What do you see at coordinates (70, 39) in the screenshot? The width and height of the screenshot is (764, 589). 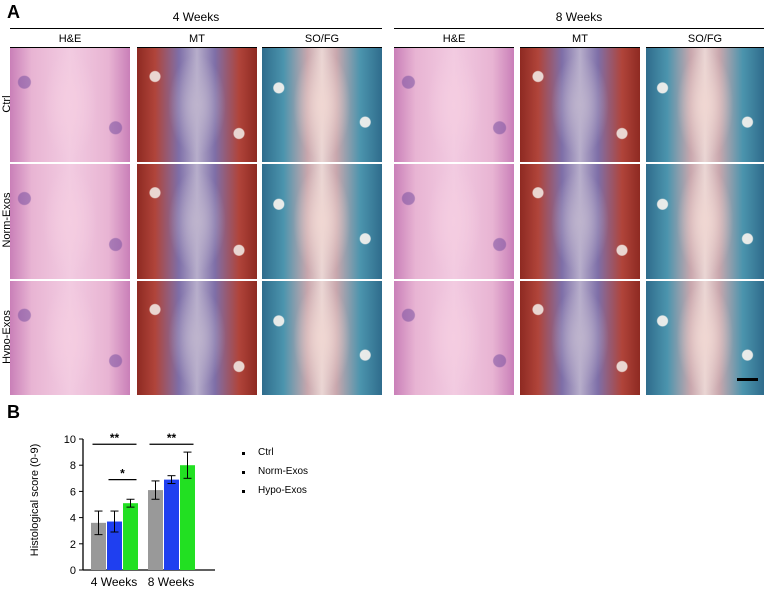 I see `stain-header-4w-he: H&E` at bounding box center [70, 39].